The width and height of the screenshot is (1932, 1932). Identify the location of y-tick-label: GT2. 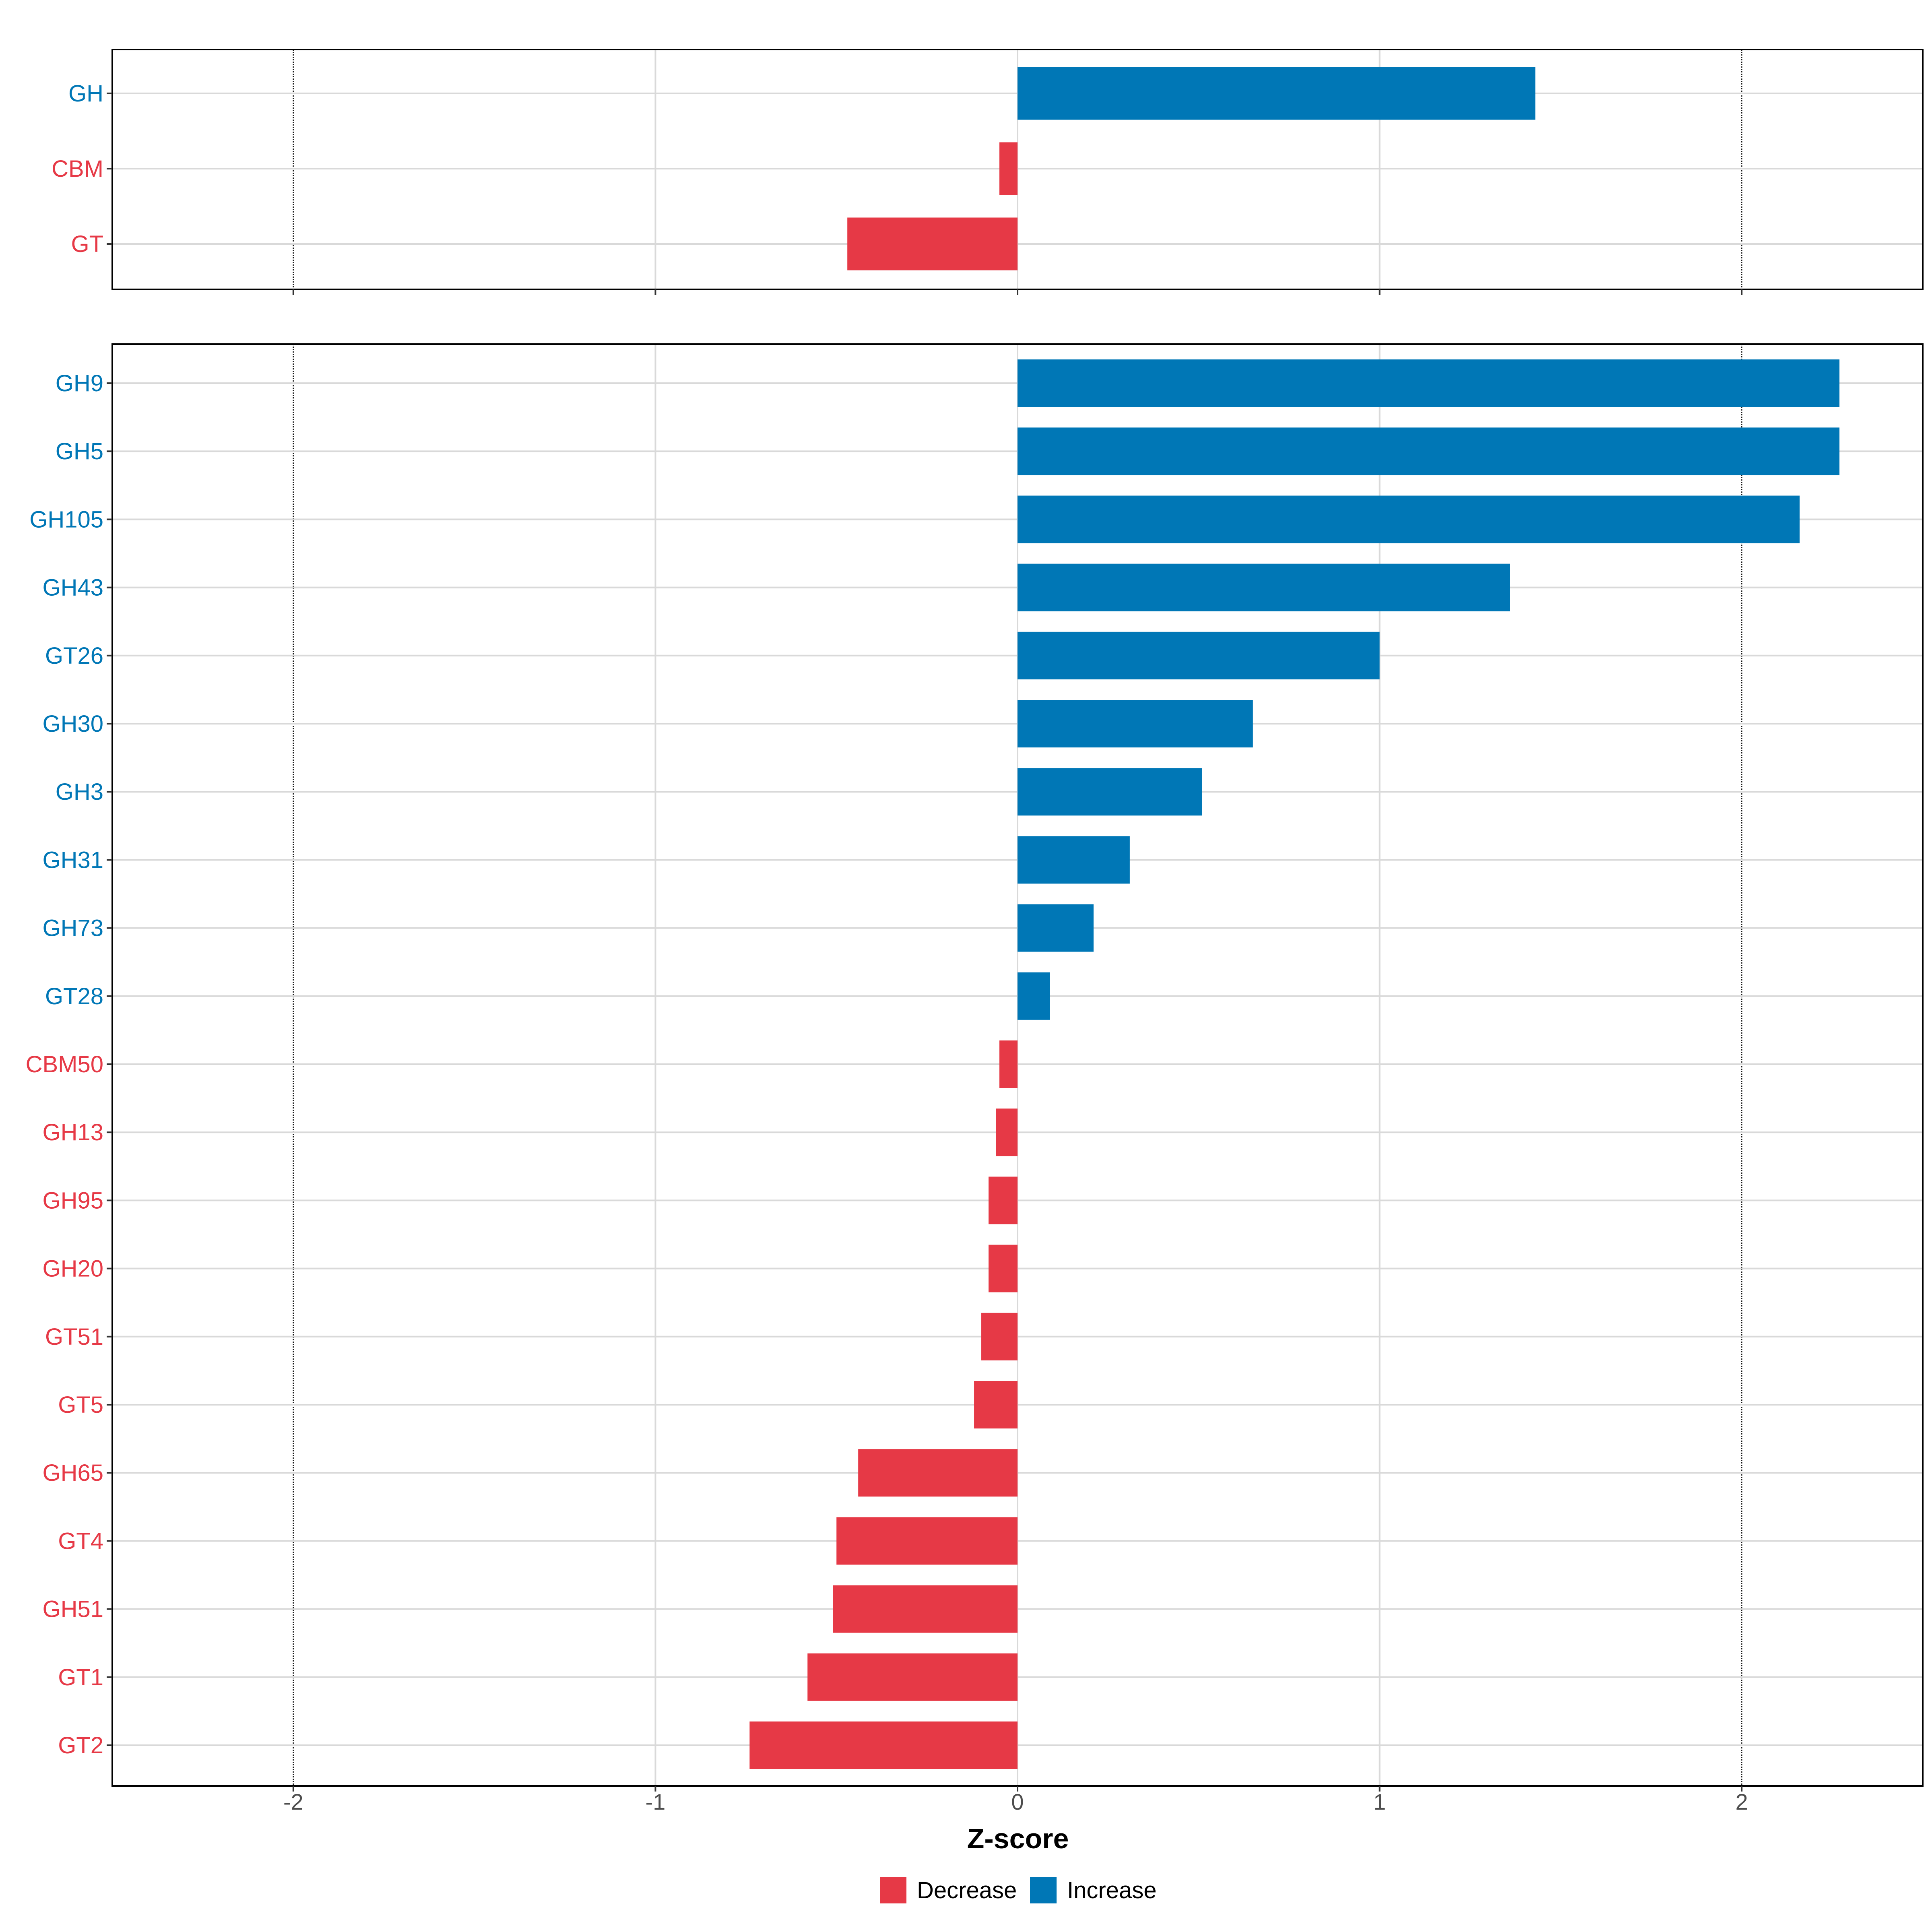
(80, 1745).